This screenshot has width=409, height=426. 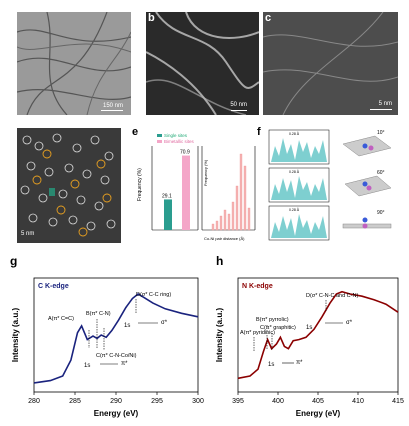 What do you see at coordinates (259, 132) in the screenshot?
I see `panel-f-label: f` at bounding box center [259, 132].